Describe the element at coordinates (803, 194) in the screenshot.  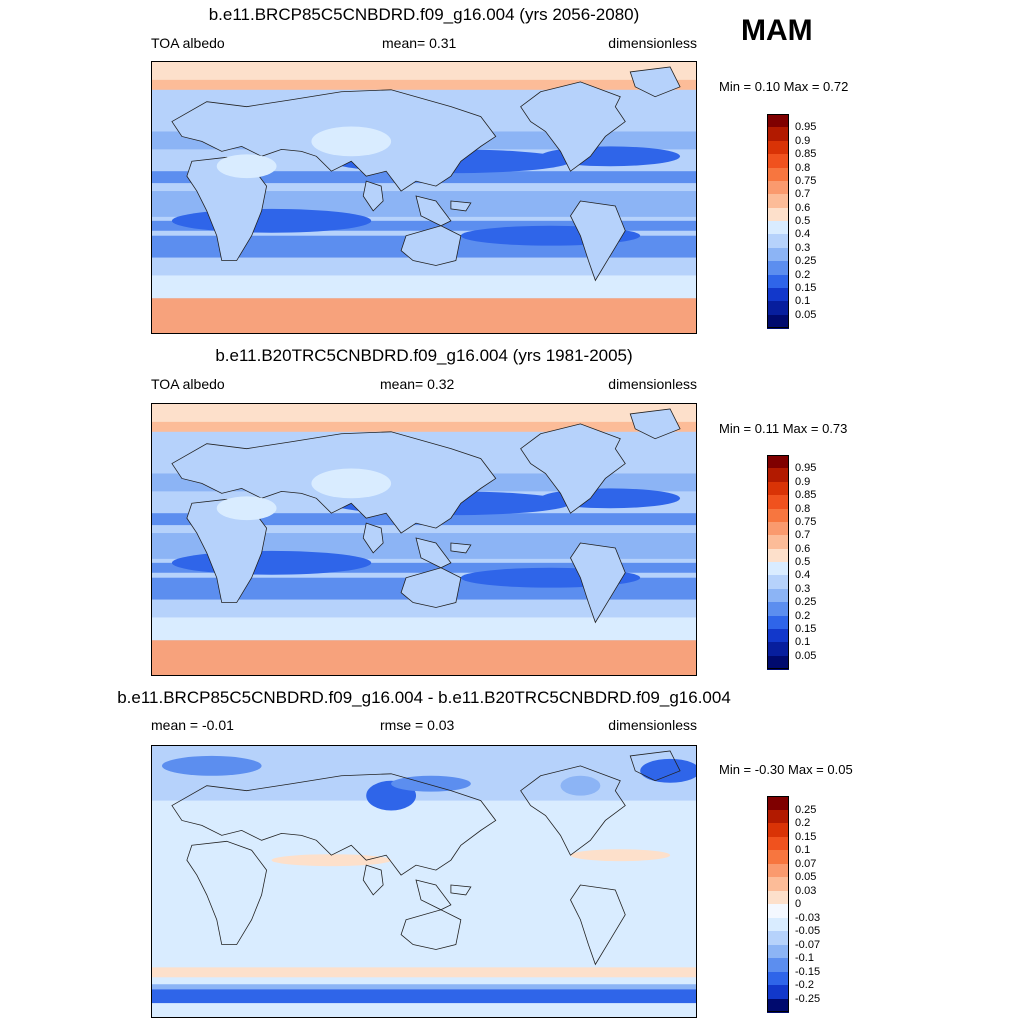
I see `colorbar-tick-label: 0.7` at that location.